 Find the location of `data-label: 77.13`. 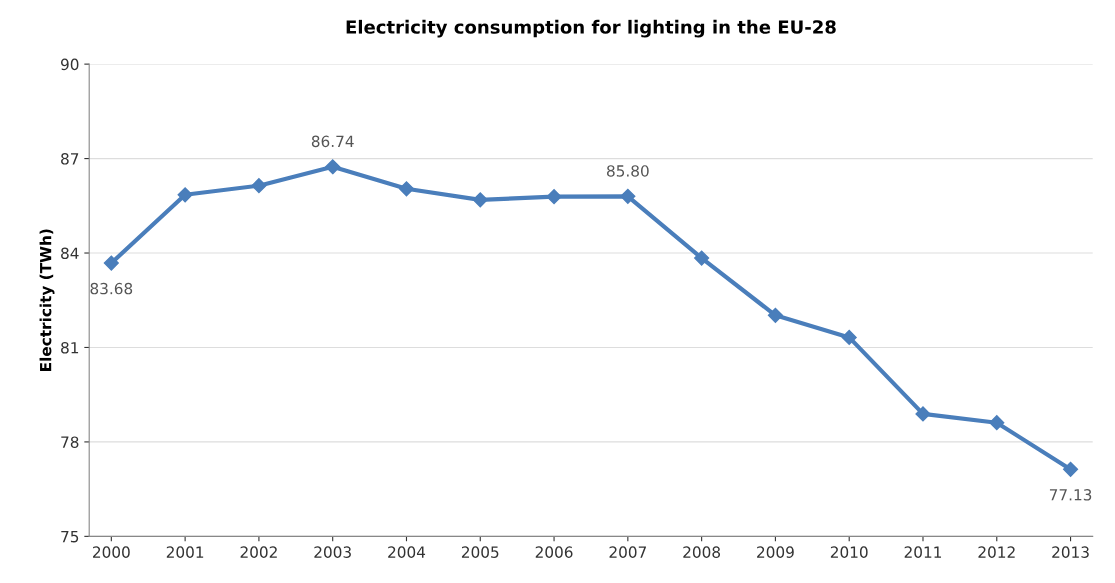

data-label: 77.13 is located at coordinates (1070, 495).